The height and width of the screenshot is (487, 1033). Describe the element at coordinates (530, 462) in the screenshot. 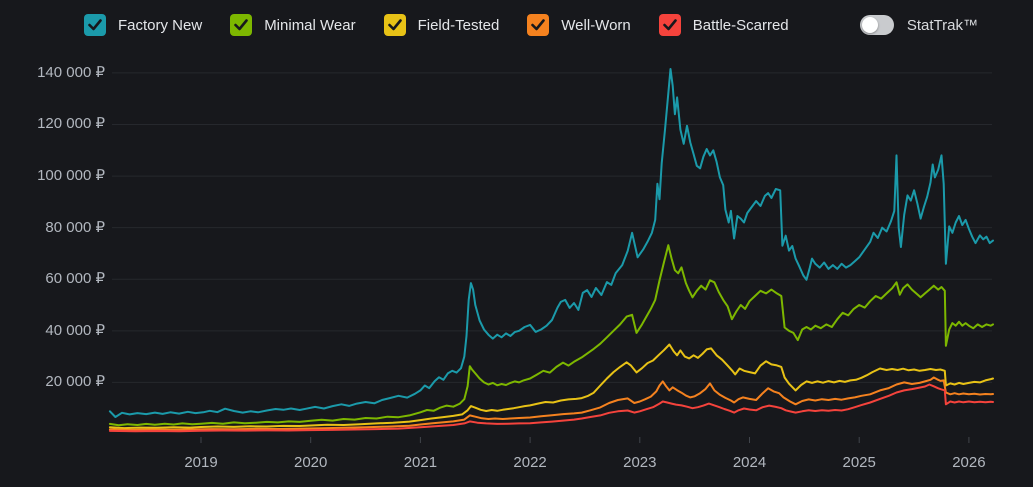

I see `x-axis-tick-label: 2022` at that location.